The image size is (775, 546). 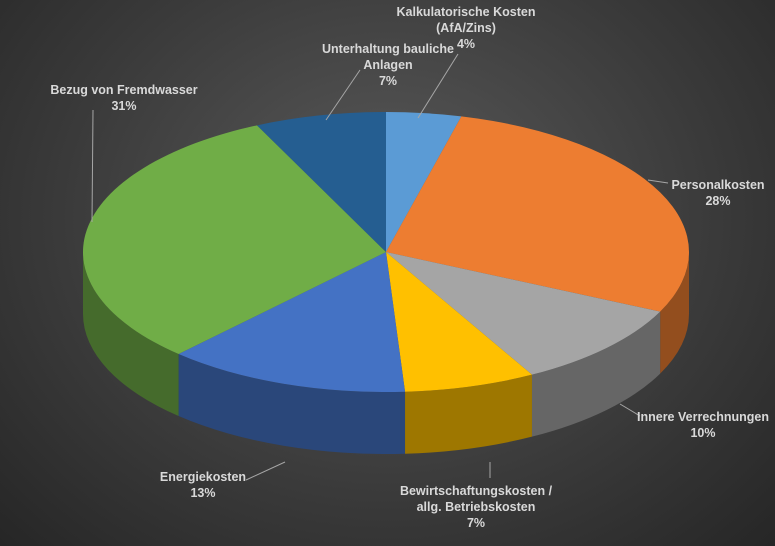 I want to click on value-label: 4%, so click(x=466, y=44).